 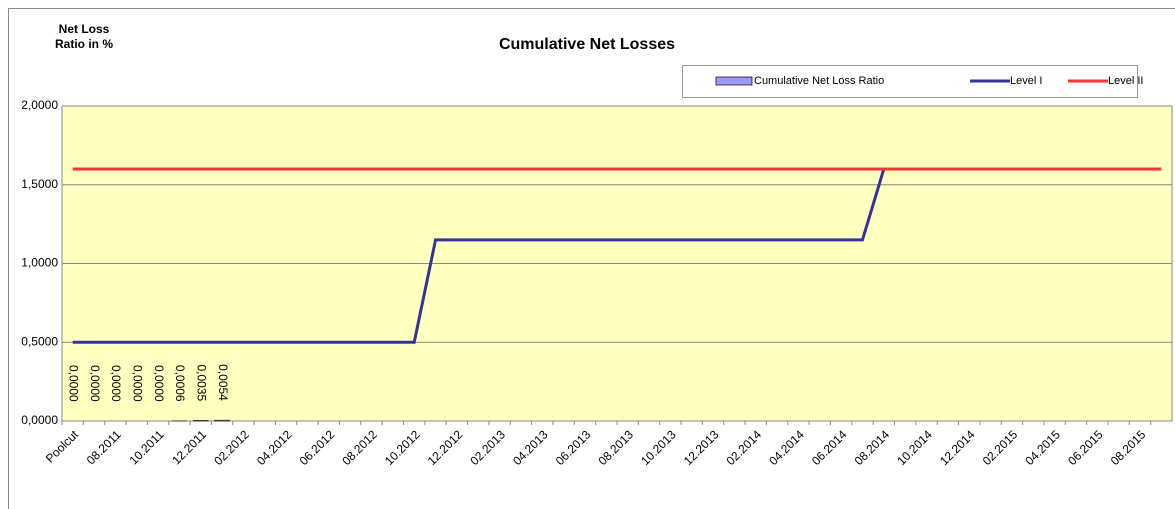 I want to click on data-label: 0,0006, so click(x=180, y=383).